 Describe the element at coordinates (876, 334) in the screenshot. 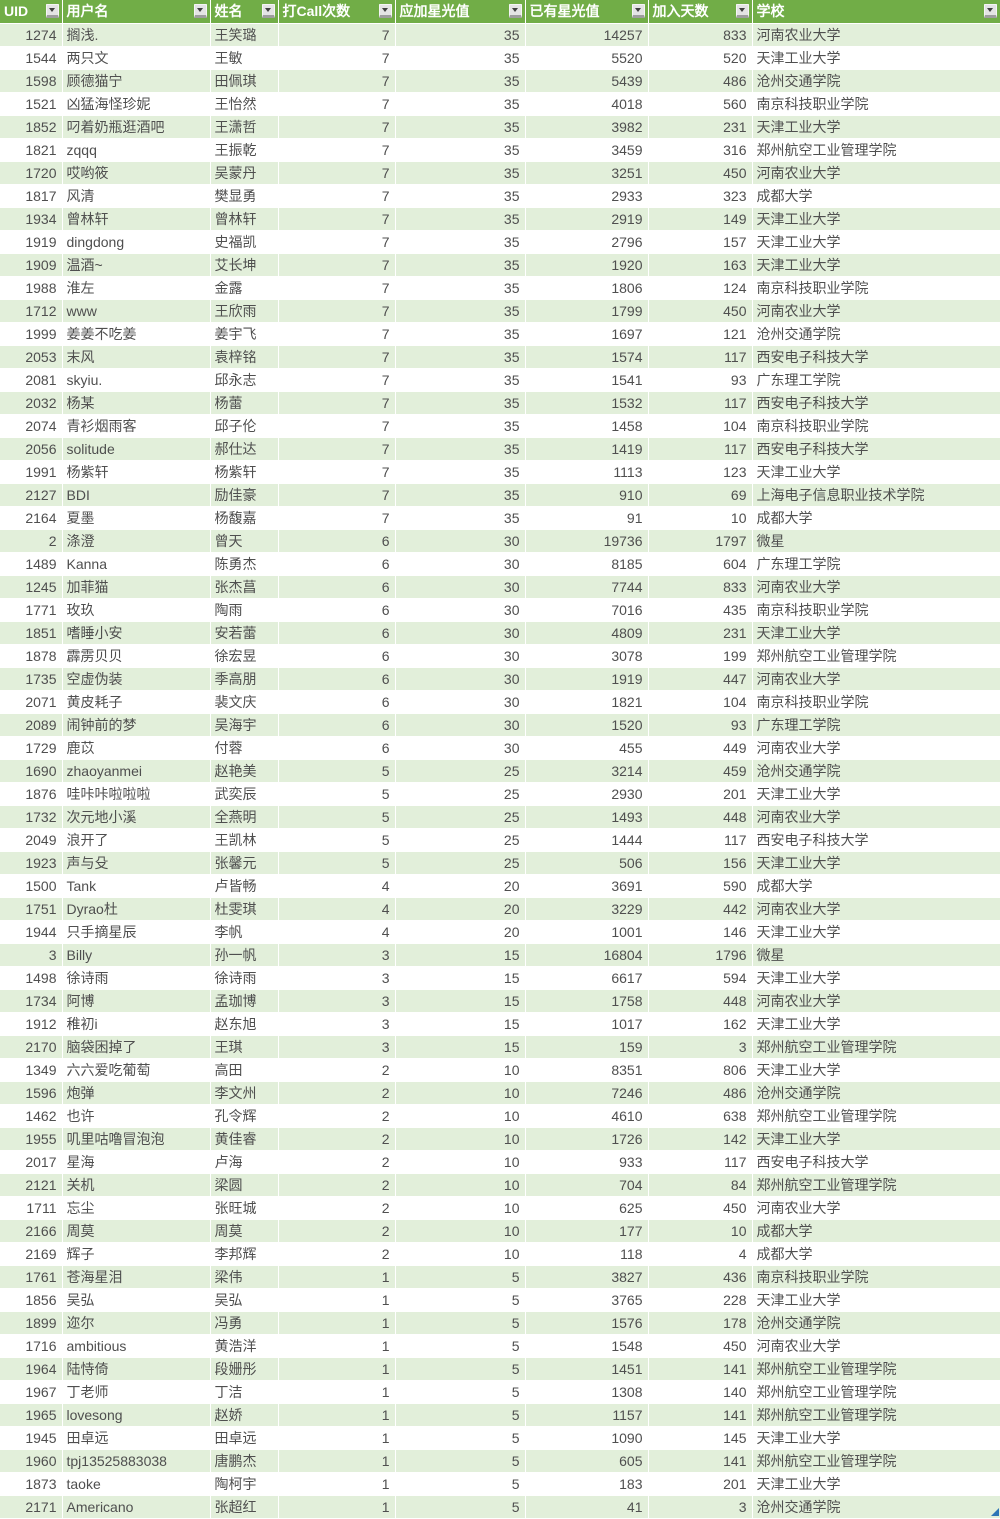

I see `cell-school: 沧州交通学院` at that location.